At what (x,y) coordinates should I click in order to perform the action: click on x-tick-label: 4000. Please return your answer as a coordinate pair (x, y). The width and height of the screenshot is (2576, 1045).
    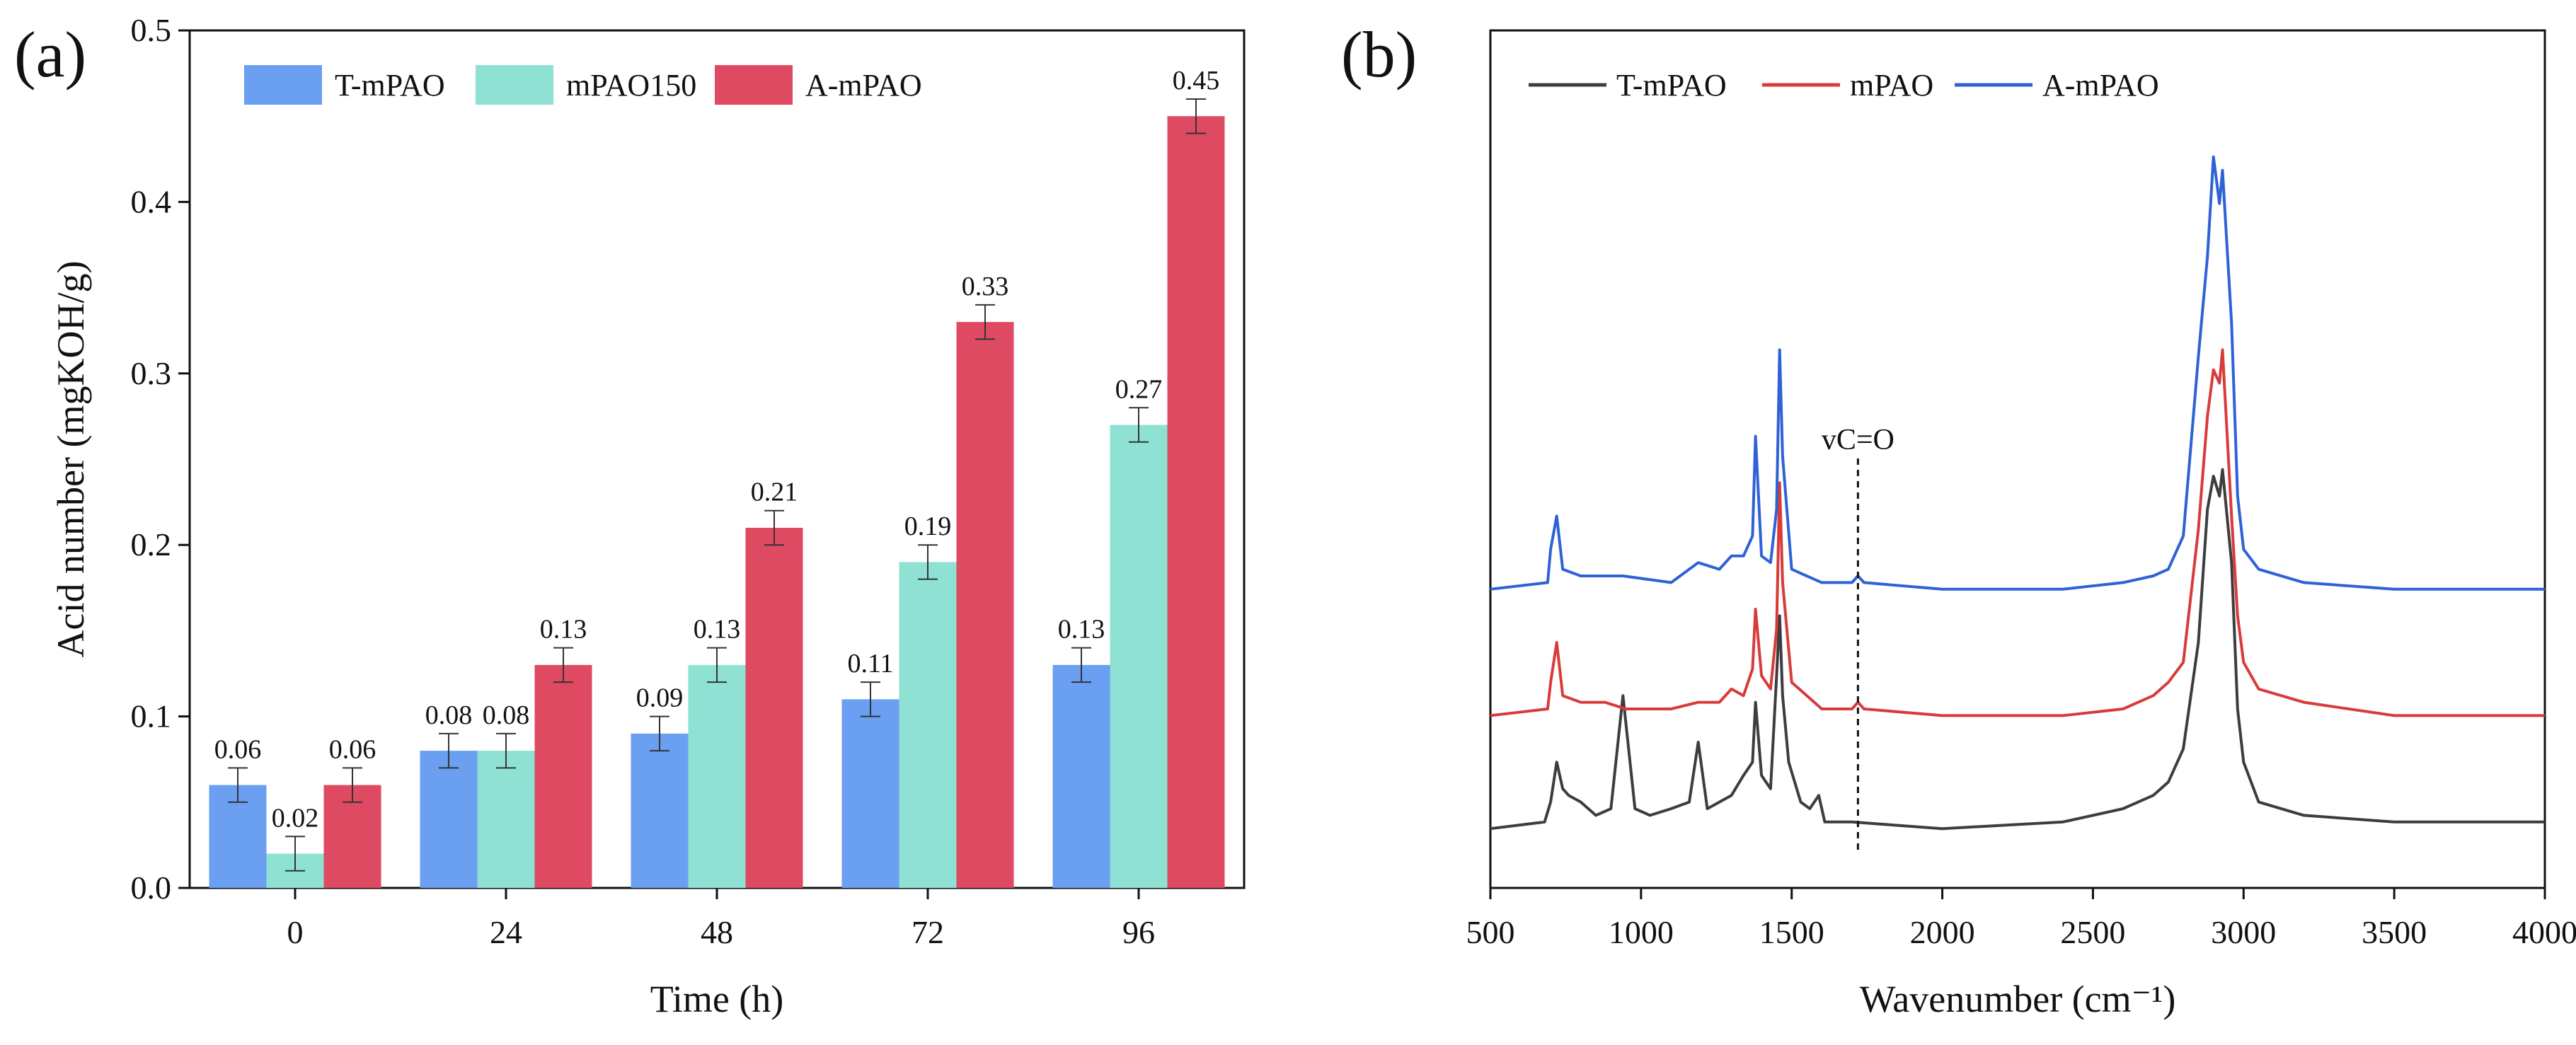
    Looking at the image, I should click on (2544, 932).